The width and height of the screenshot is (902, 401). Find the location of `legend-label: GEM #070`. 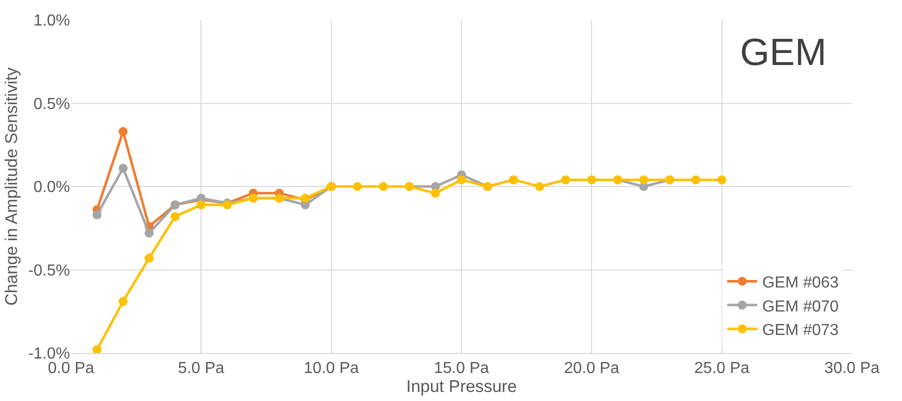

legend-label: GEM #070 is located at coordinates (800, 307).